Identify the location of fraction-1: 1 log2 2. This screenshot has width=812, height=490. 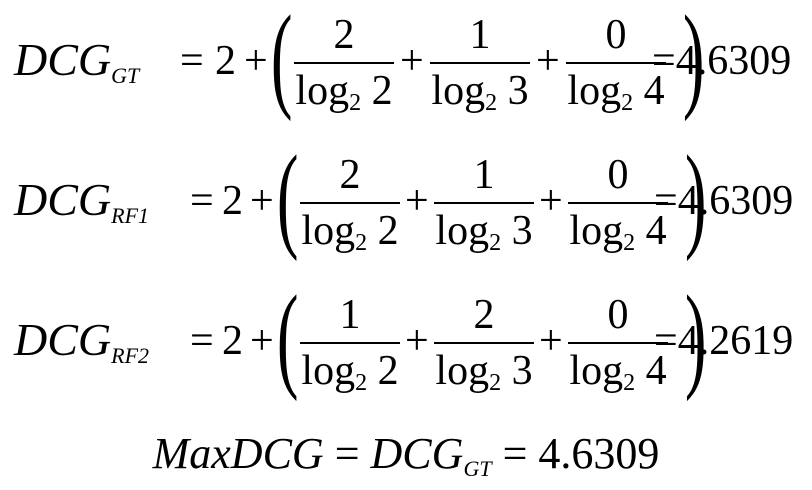
(350, 343).